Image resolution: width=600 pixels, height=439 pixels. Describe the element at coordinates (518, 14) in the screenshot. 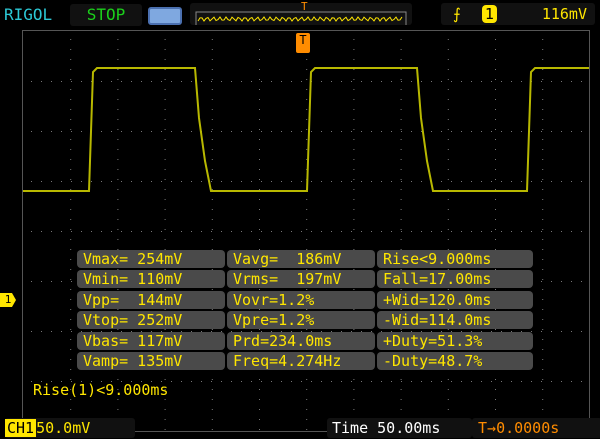

I see `trigger-info: ⨍ 1 116mV` at that location.